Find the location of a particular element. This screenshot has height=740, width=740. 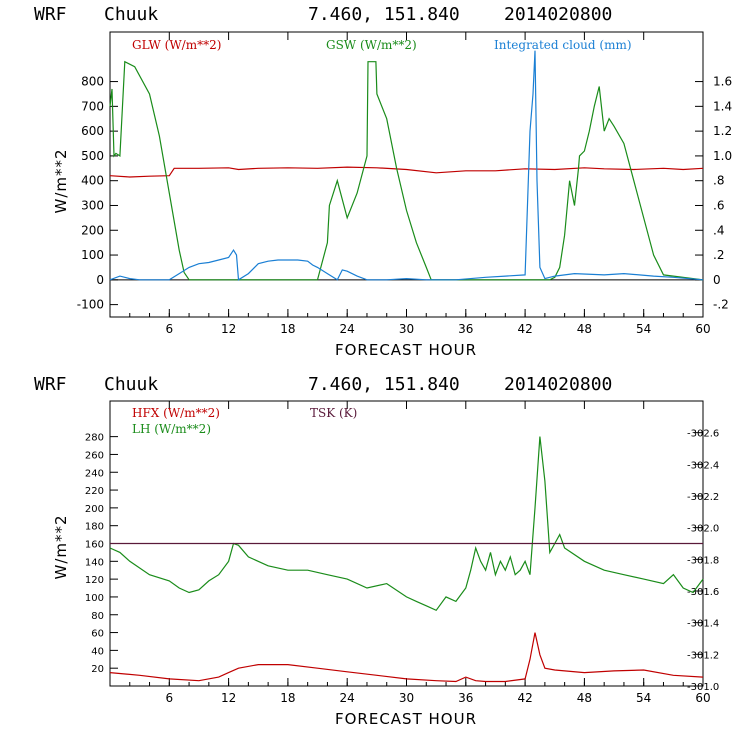

chart2-legend: HFX (W/m**2) LH (W/m**2) TSK (K) is located at coordinates (244, 421).